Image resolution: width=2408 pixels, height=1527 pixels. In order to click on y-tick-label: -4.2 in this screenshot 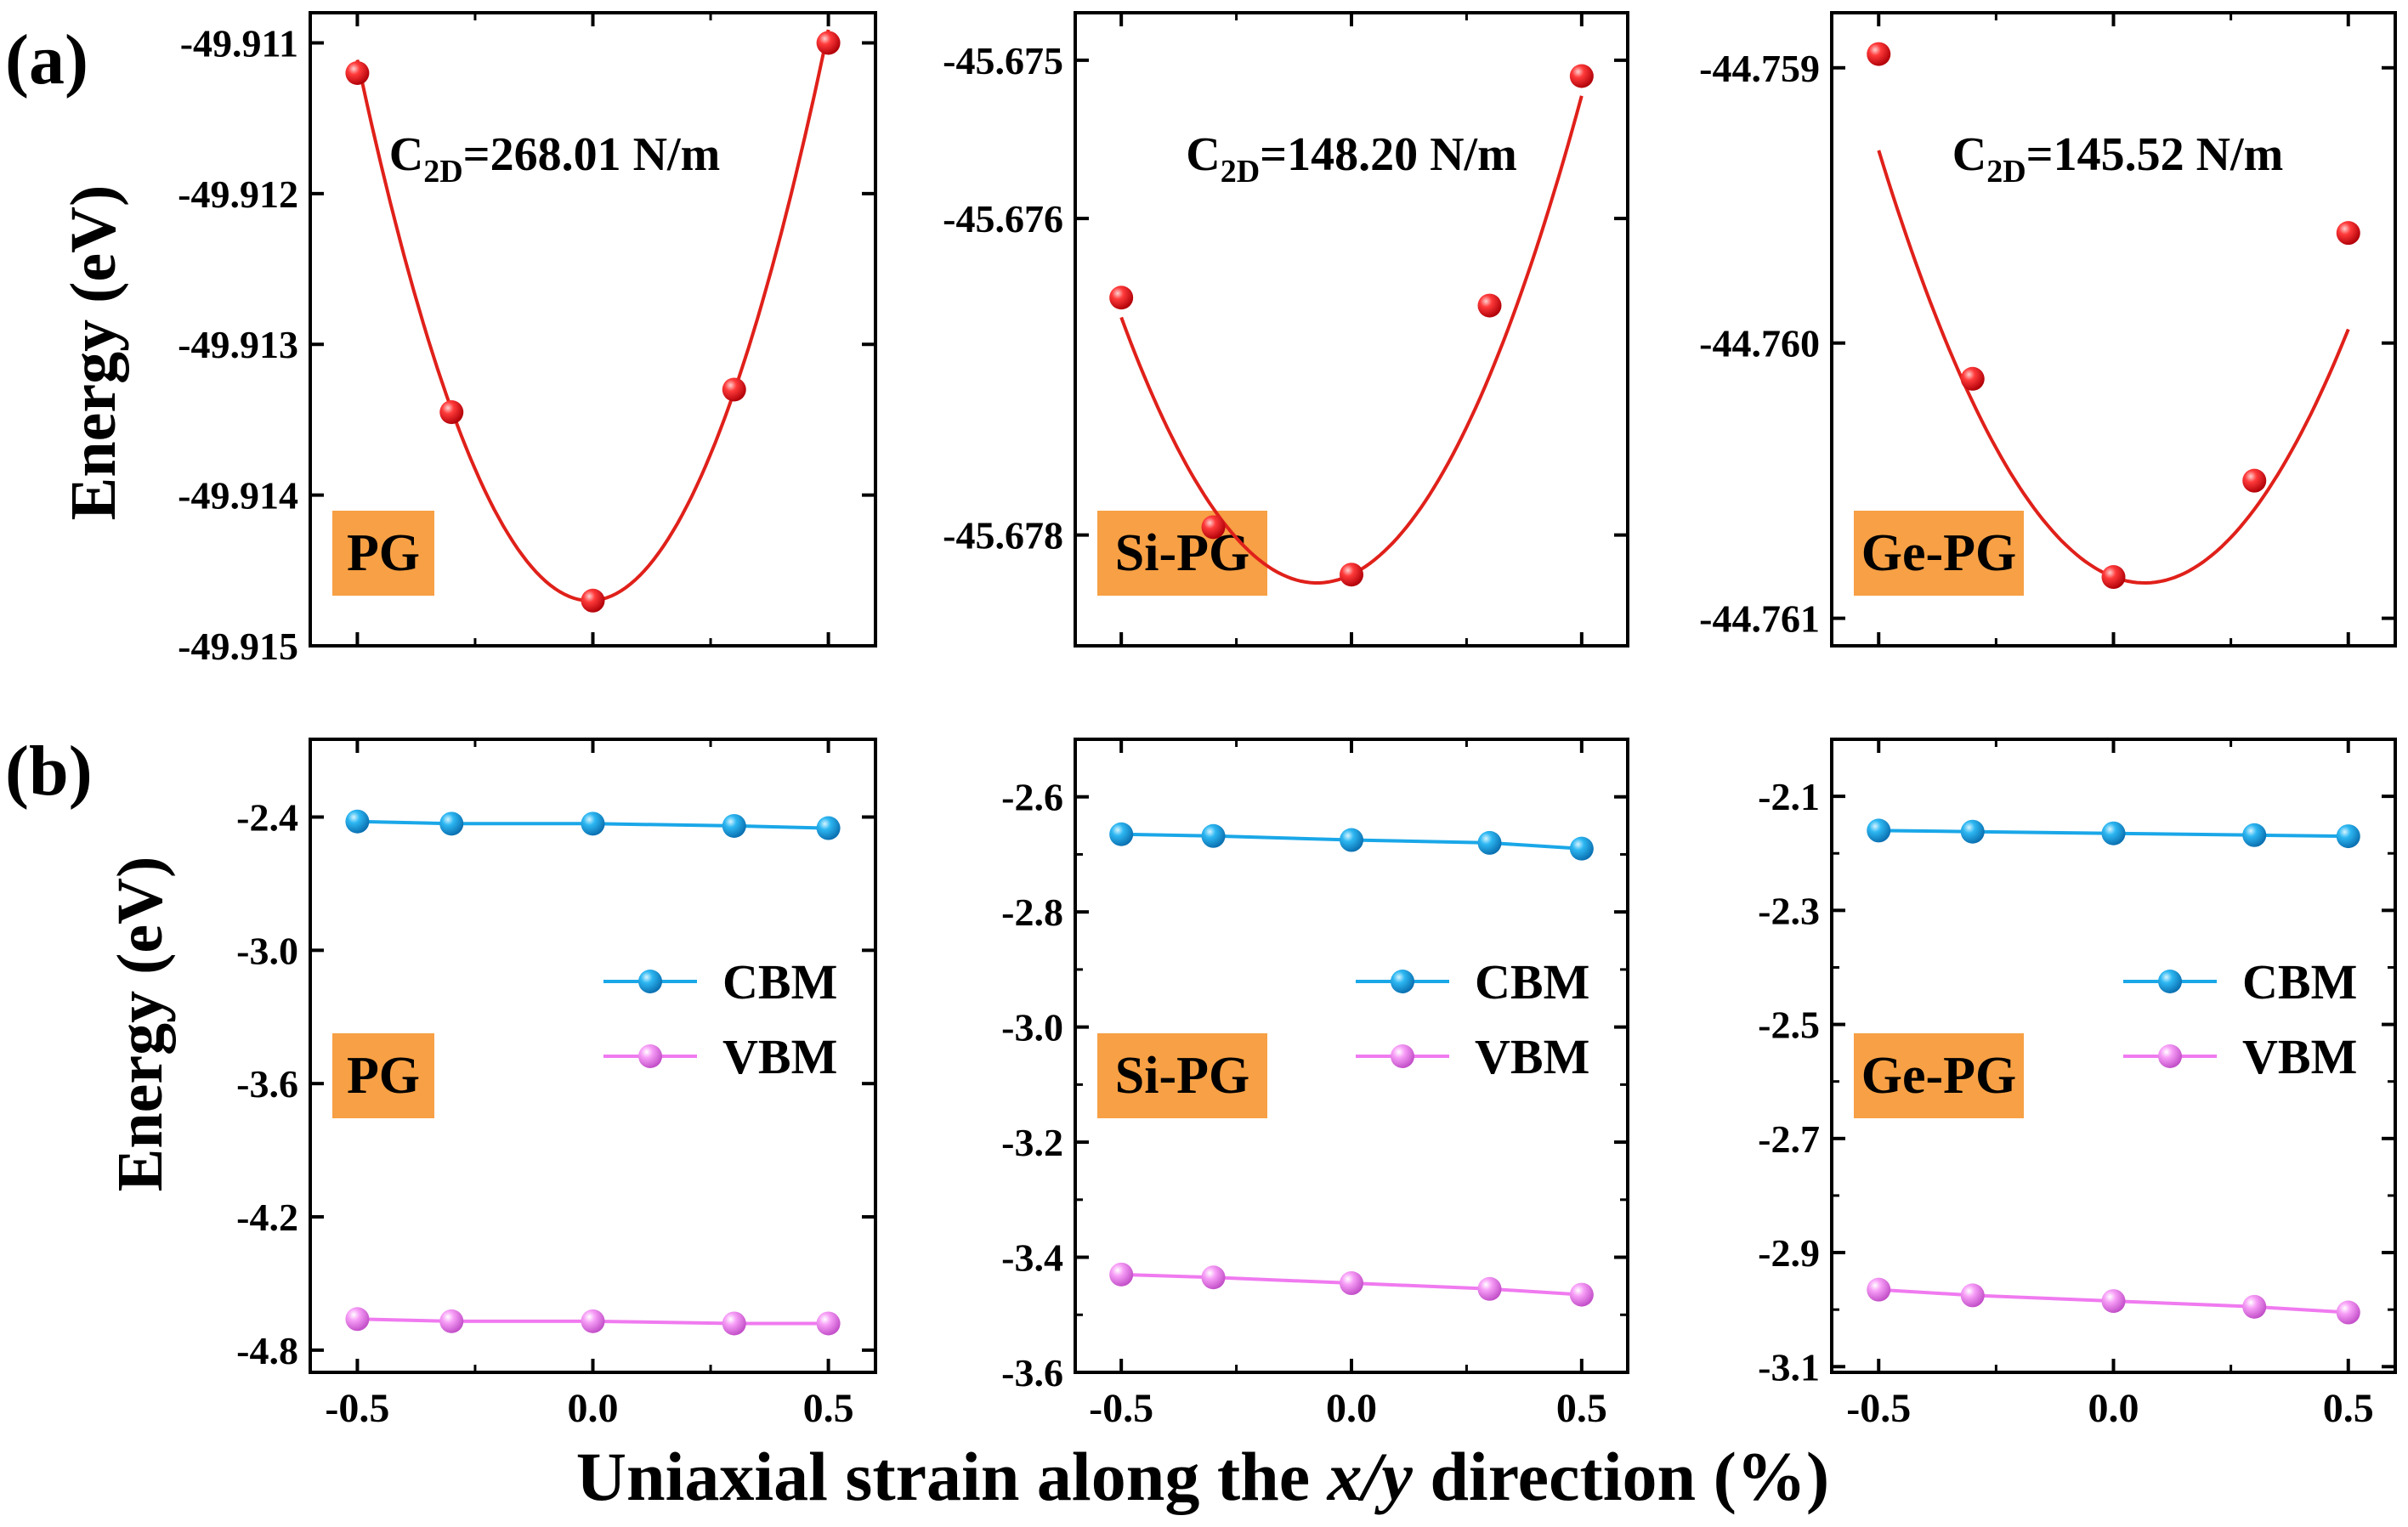, I will do `click(267, 1217)`.